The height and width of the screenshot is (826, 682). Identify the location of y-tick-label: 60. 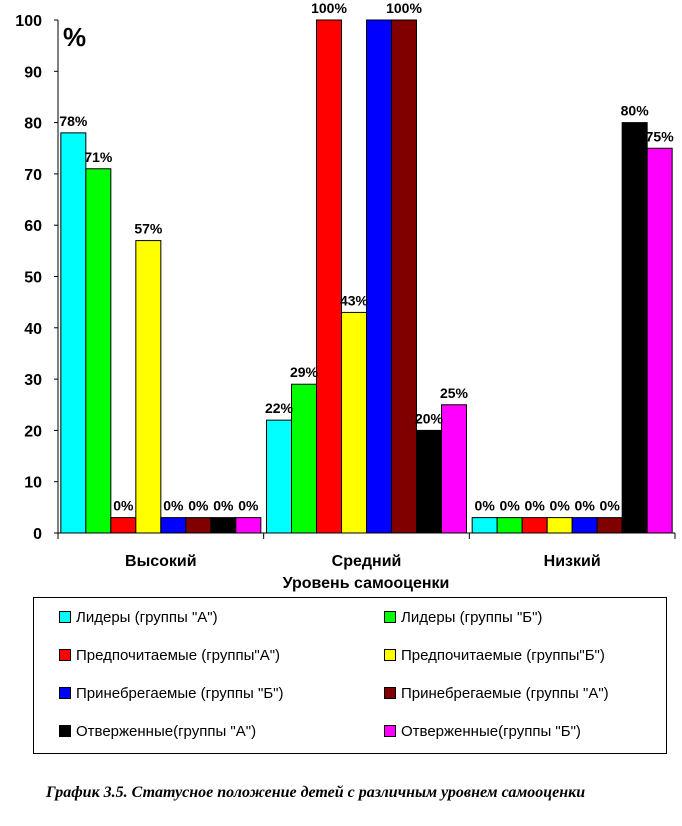
(33, 226).